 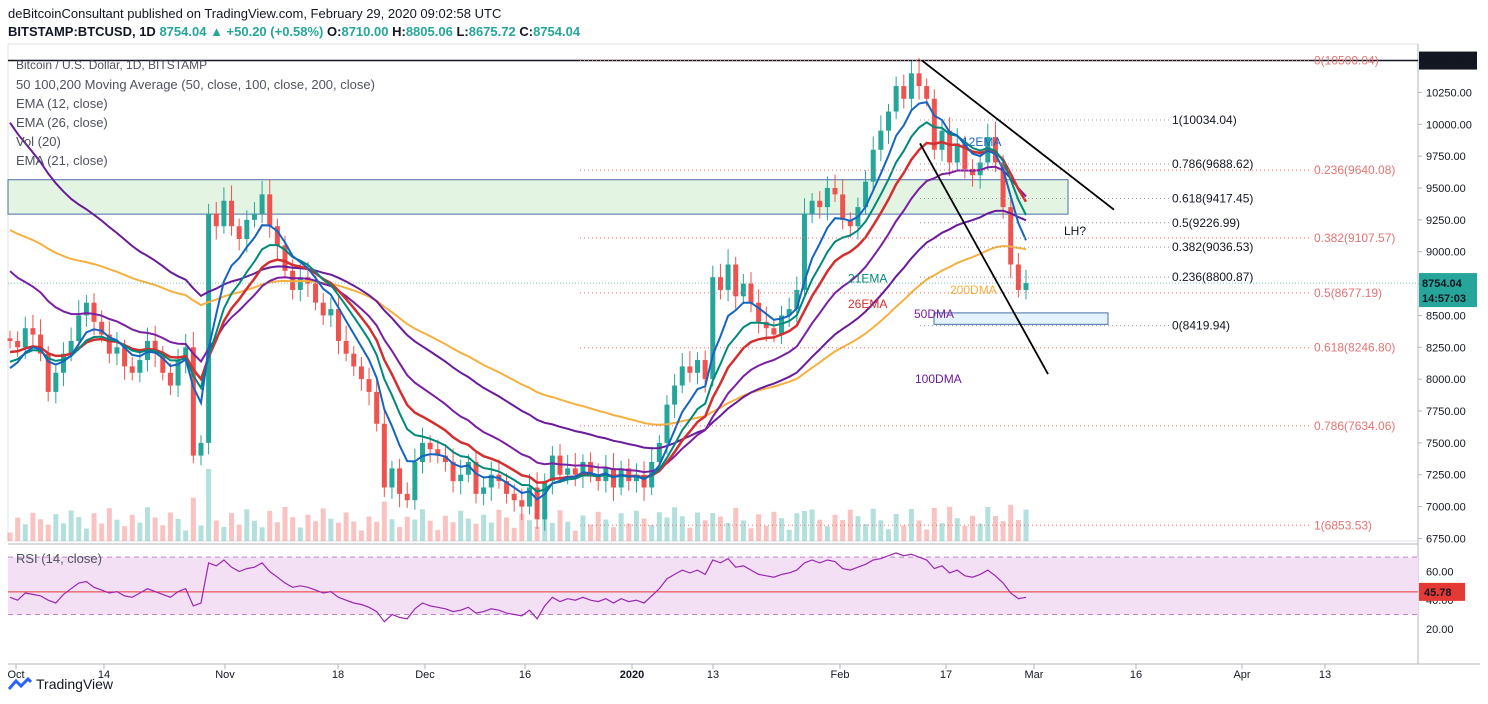 I want to click on time-axis-tick: Feb, so click(x=840, y=675).